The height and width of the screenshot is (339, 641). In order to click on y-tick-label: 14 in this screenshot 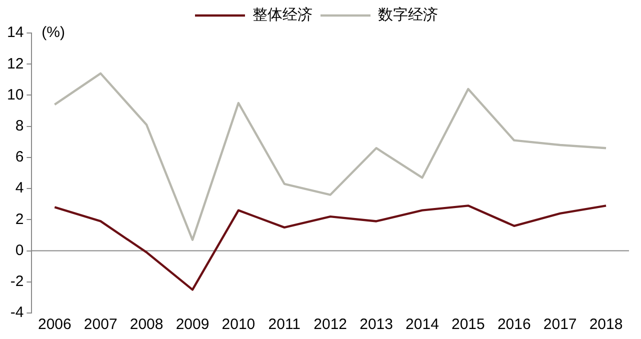, I will do `click(15, 33)`.